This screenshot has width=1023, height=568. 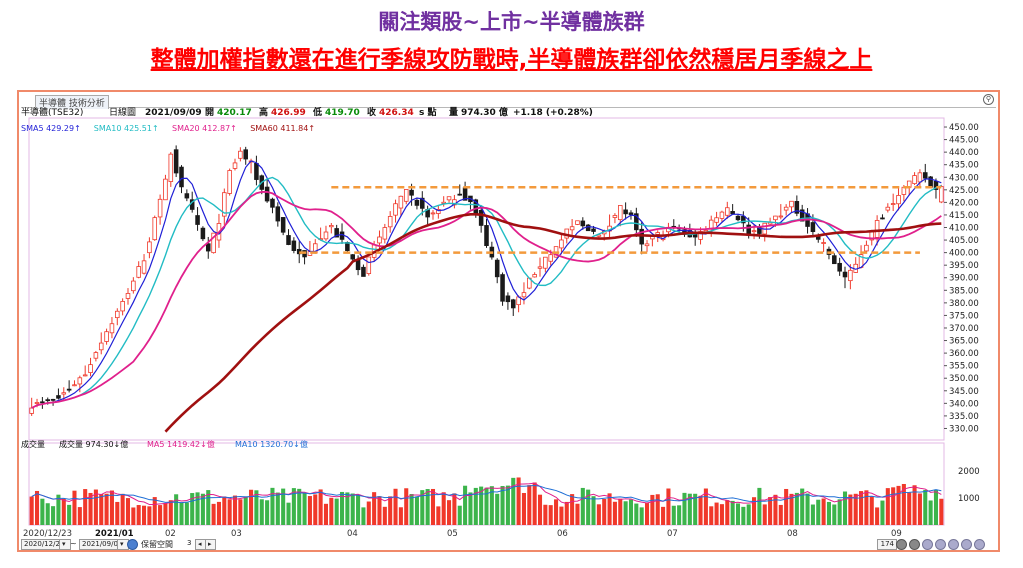 I want to click on y-tick-label-13: 385.00, so click(x=964, y=291).